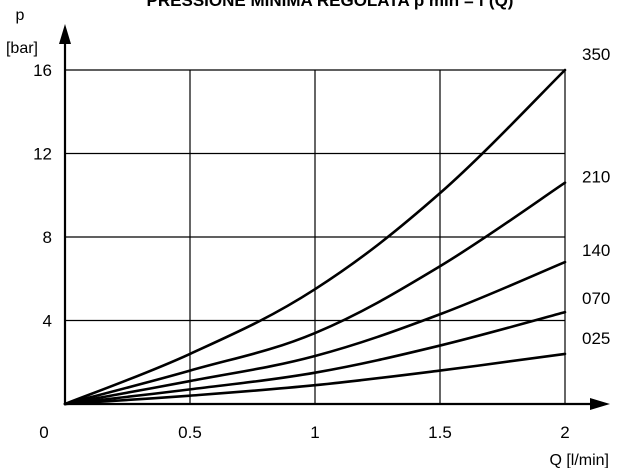 Image resolution: width=618 pixels, height=468 pixels. What do you see at coordinates (43, 432) in the screenshot?
I see `x-tick-label: 0` at bounding box center [43, 432].